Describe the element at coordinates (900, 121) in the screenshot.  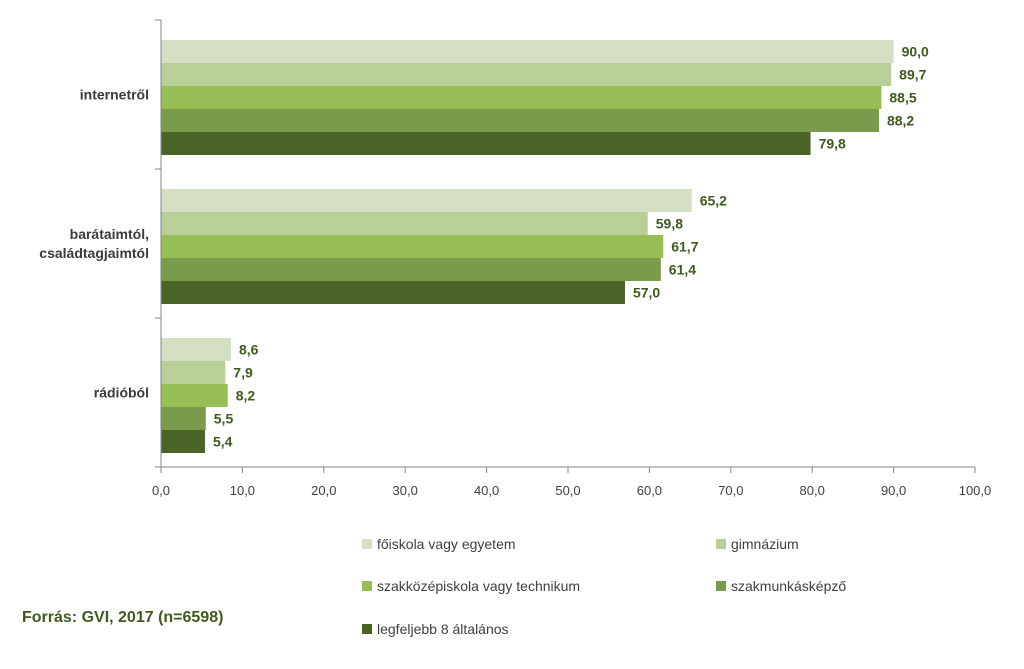
I see `data-label-1-4: 88,2` at that location.